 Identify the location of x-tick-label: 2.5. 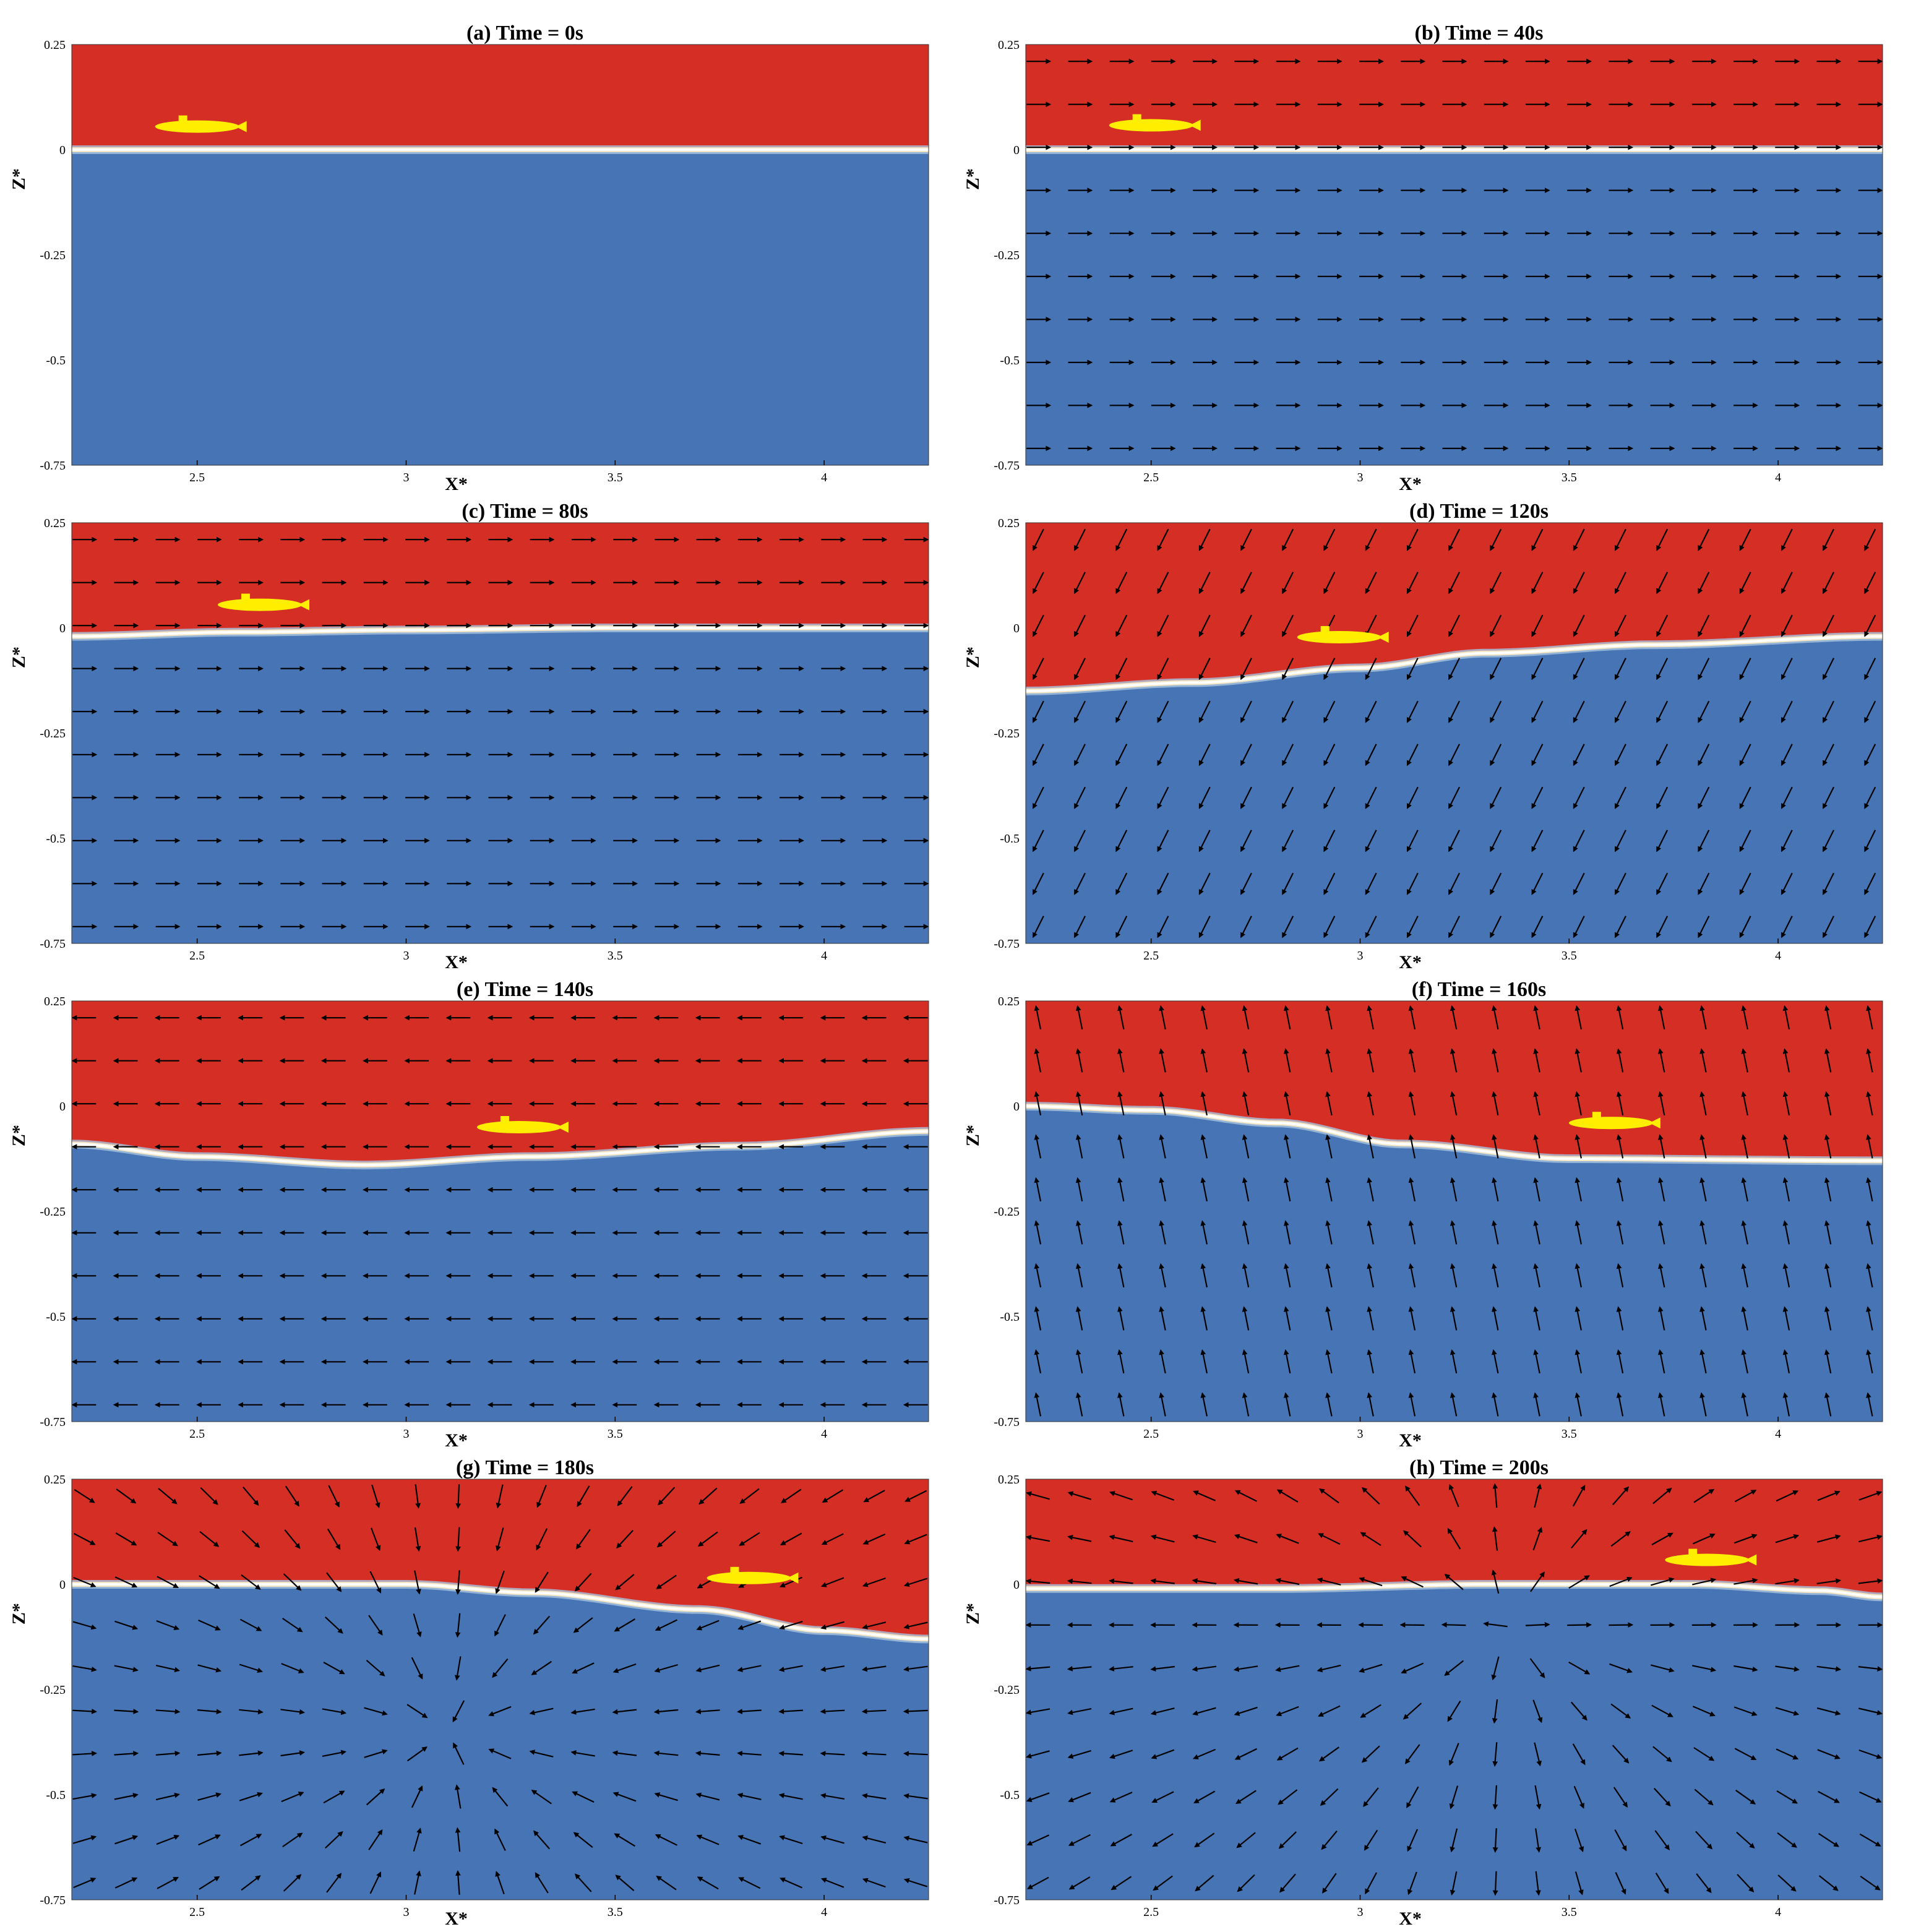
(197, 956).